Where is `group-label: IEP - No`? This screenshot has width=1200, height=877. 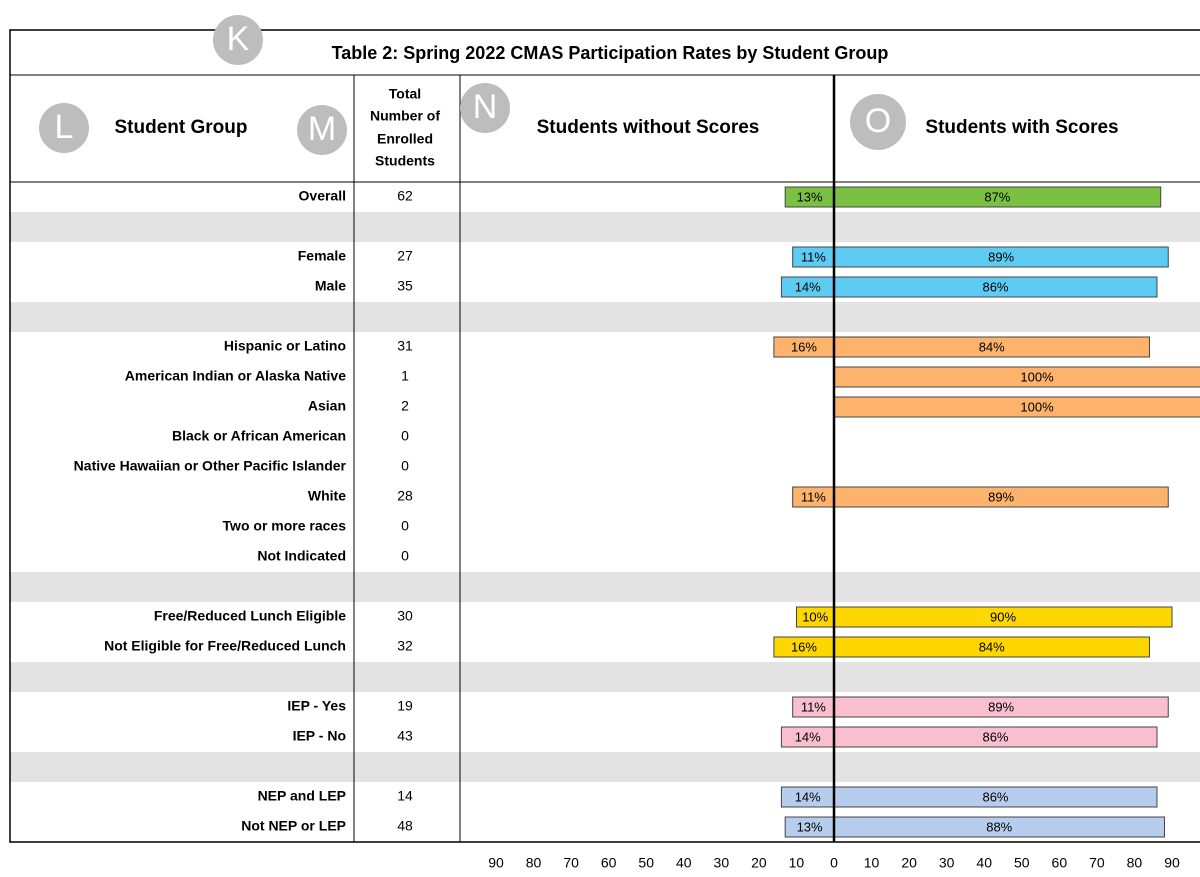
group-label: IEP - No is located at coordinates (319, 736).